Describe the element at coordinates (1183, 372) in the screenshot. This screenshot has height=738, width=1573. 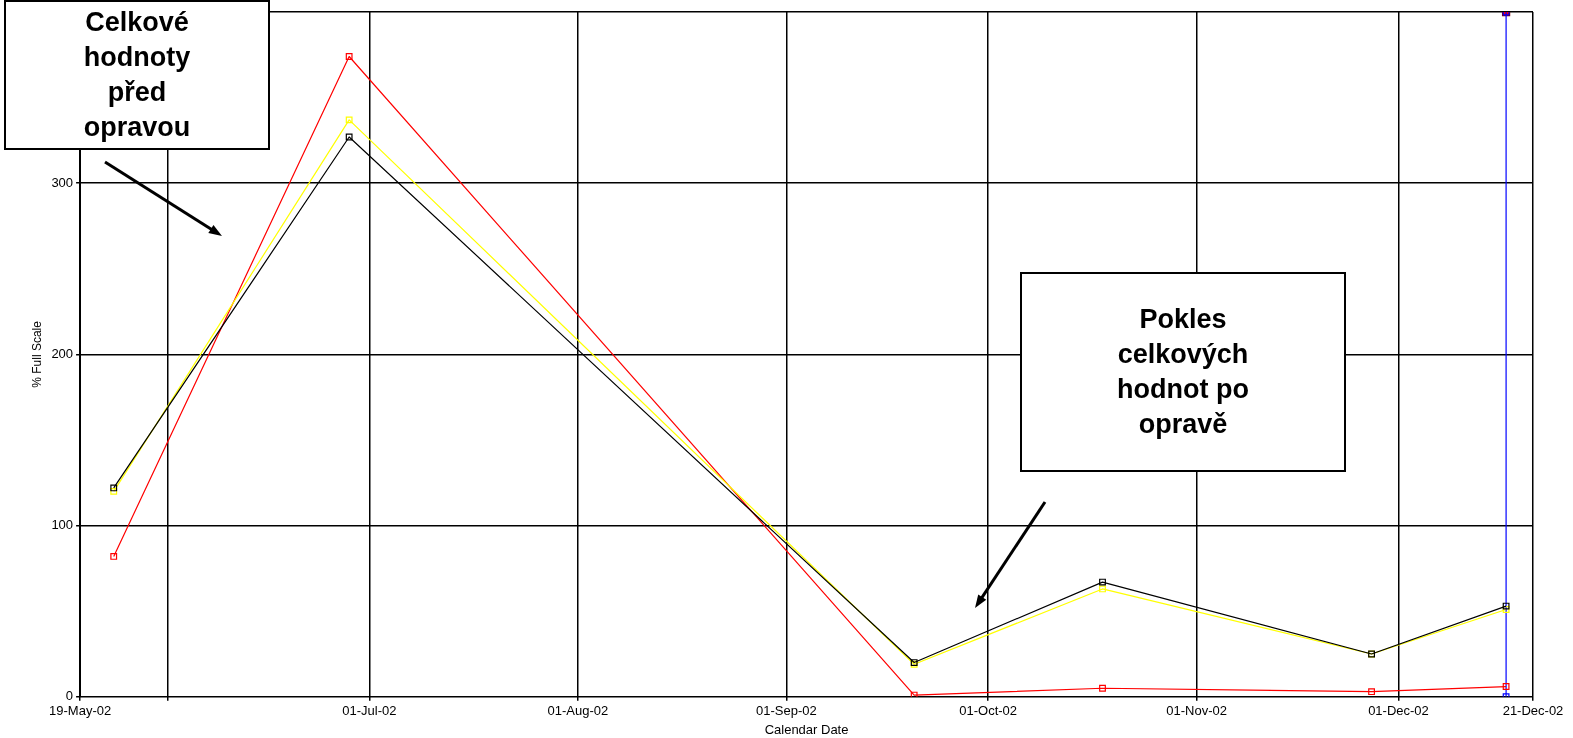
I see `callout-box: Pokles celkových hodnot po opravě` at that location.